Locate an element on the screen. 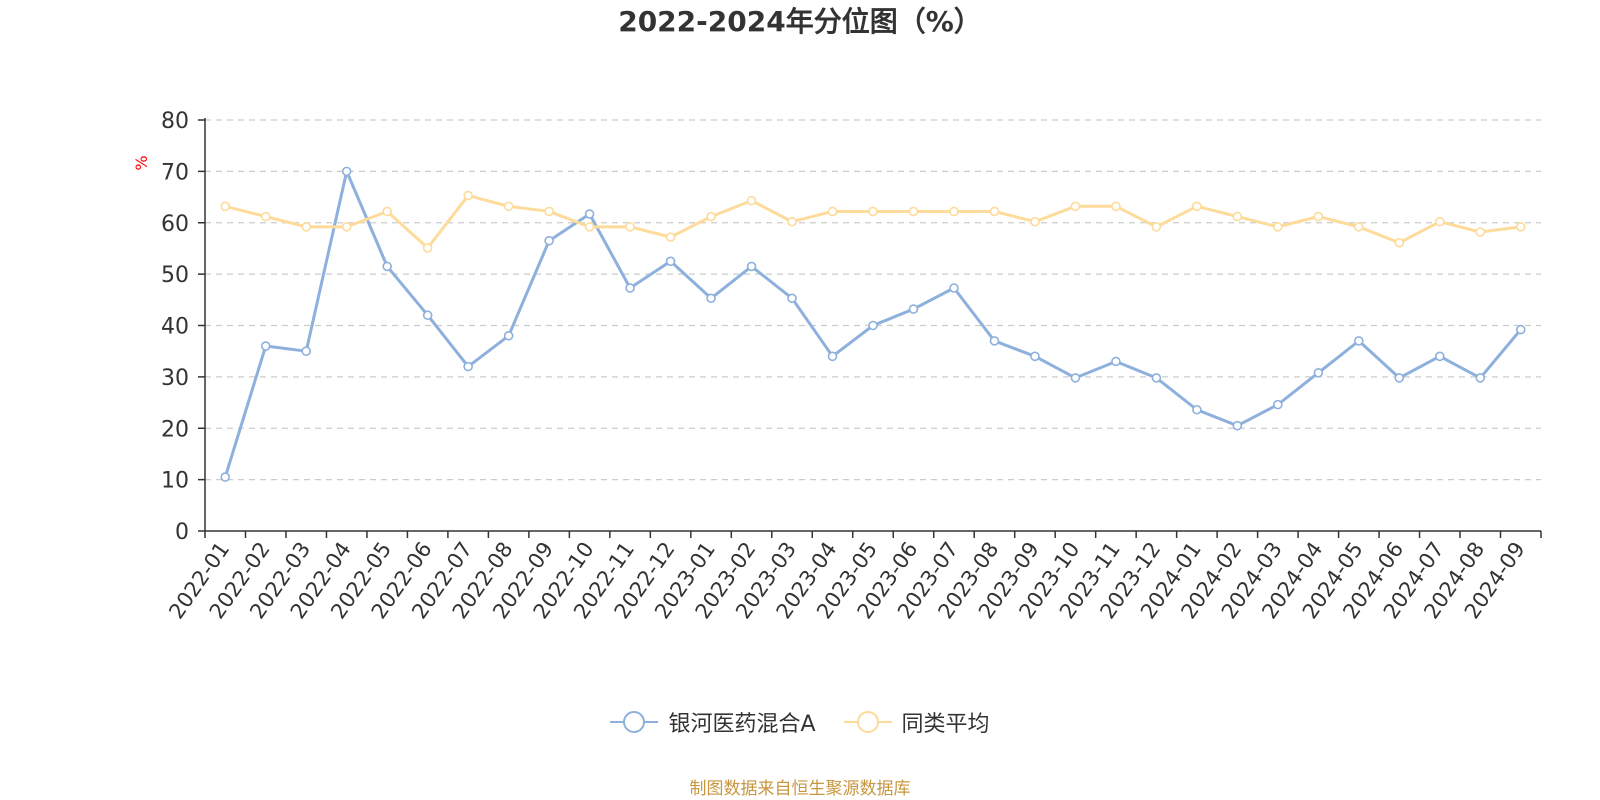 This screenshot has height=800, width=1600. y-tick-label-50: 50 is located at coordinates (175, 275).